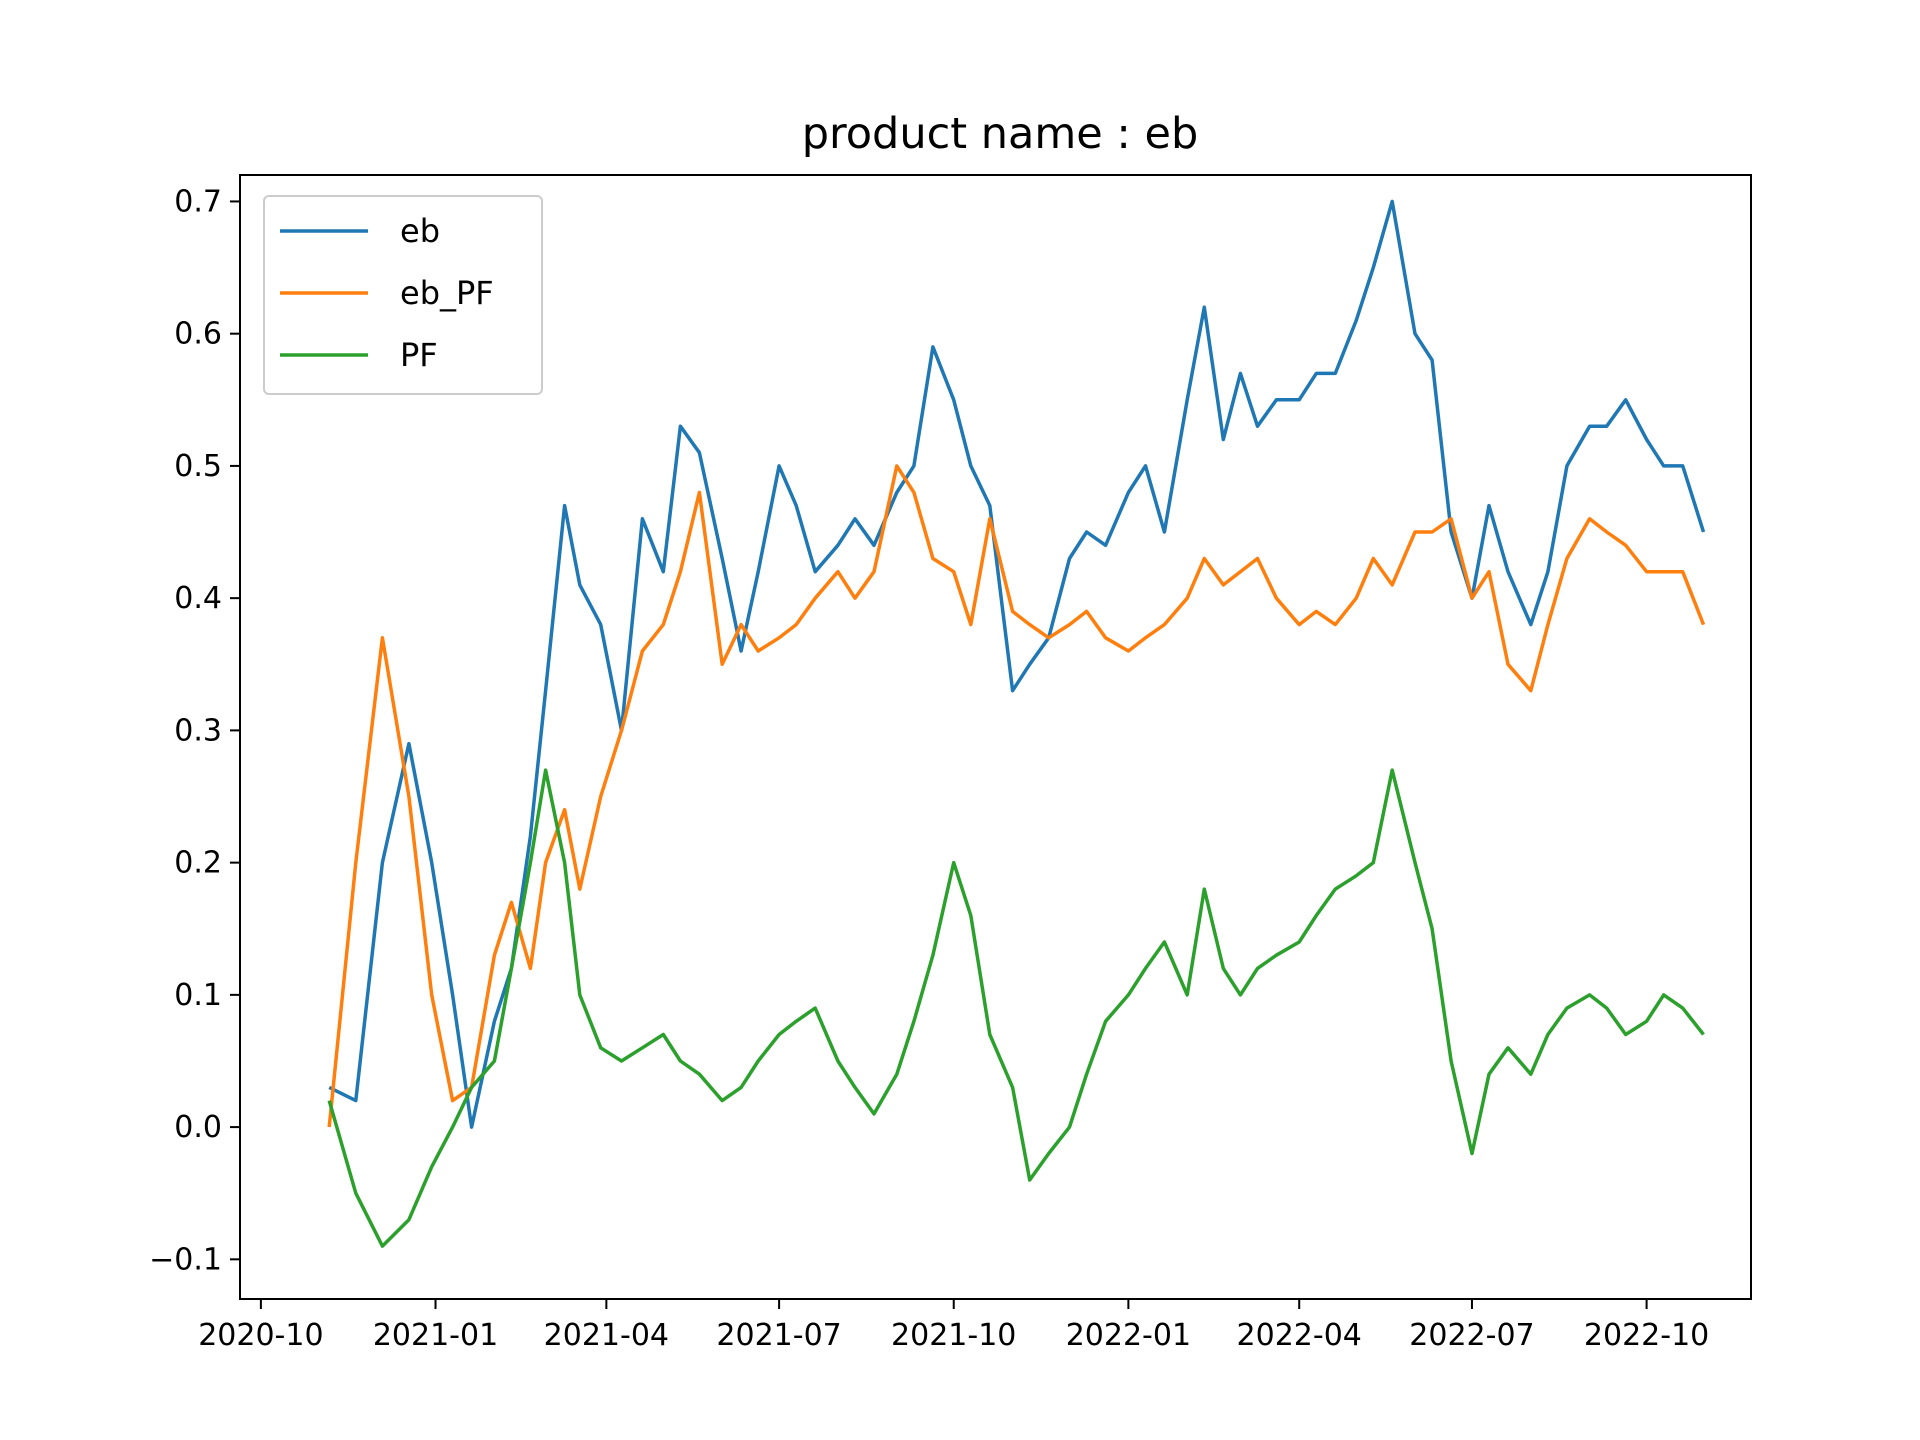 The image size is (1920, 1440). I want to click on x-tick-label: 2022-01, so click(1128, 1335).